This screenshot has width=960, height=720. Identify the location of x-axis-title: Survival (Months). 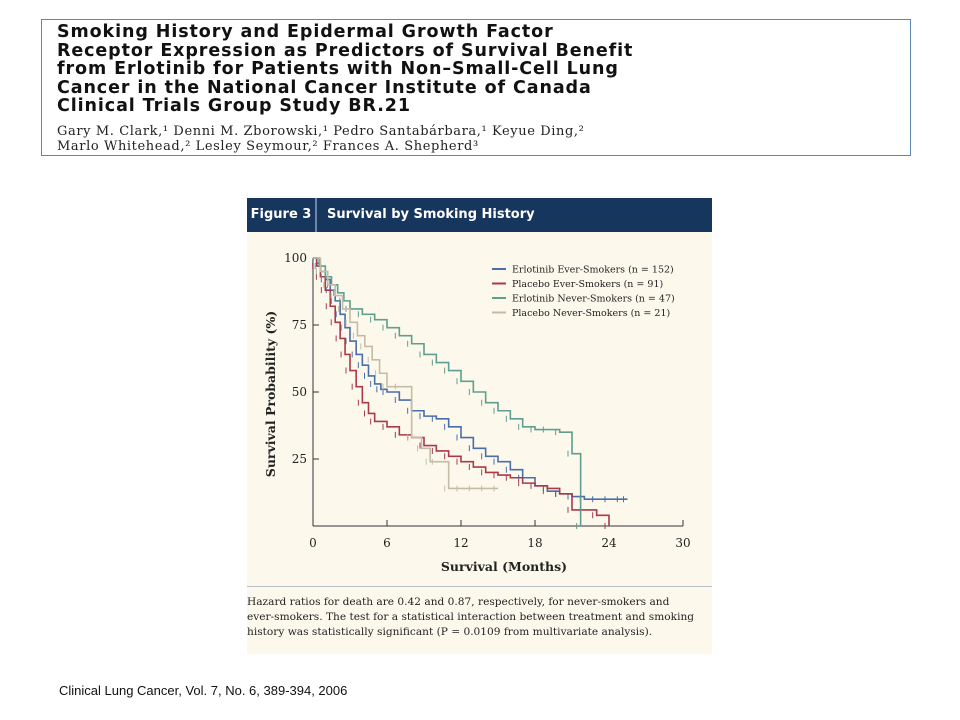
(504, 566).